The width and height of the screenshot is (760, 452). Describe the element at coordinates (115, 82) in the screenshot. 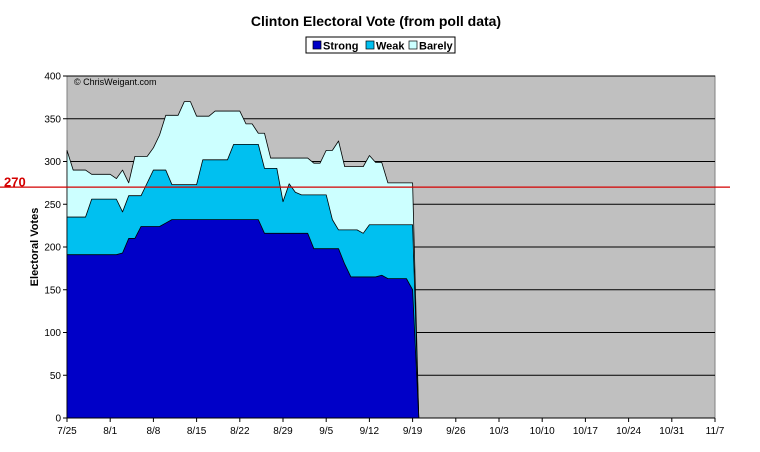

I see `copyright-annotation: © ChrisWeigant.com` at that location.